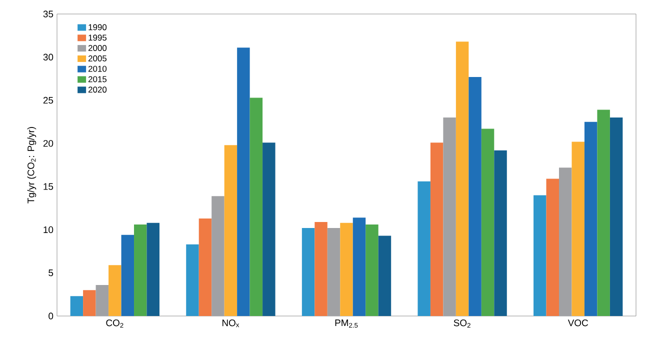  What do you see at coordinates (462, 324) in the screenshot?
I see `x-tick-label: SO$_{2}$` at bounding box center [462, 324].